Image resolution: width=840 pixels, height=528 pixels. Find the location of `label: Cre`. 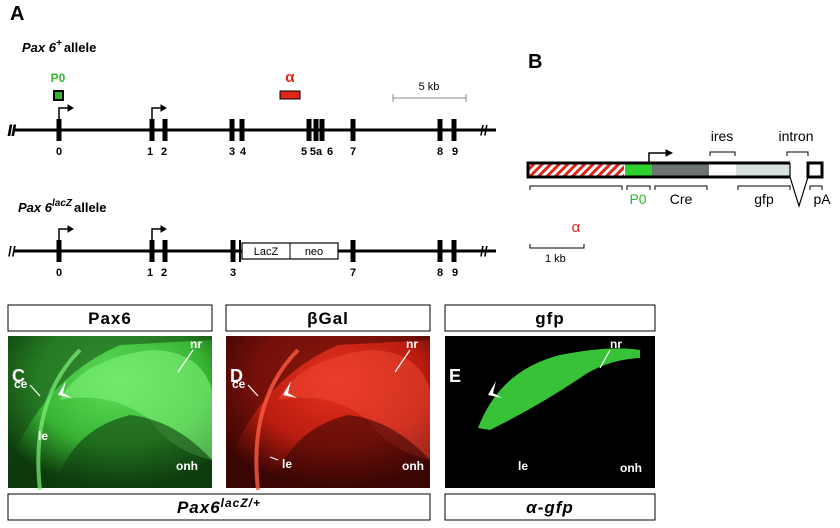

label: Cre is located at coordinates (681, 199).